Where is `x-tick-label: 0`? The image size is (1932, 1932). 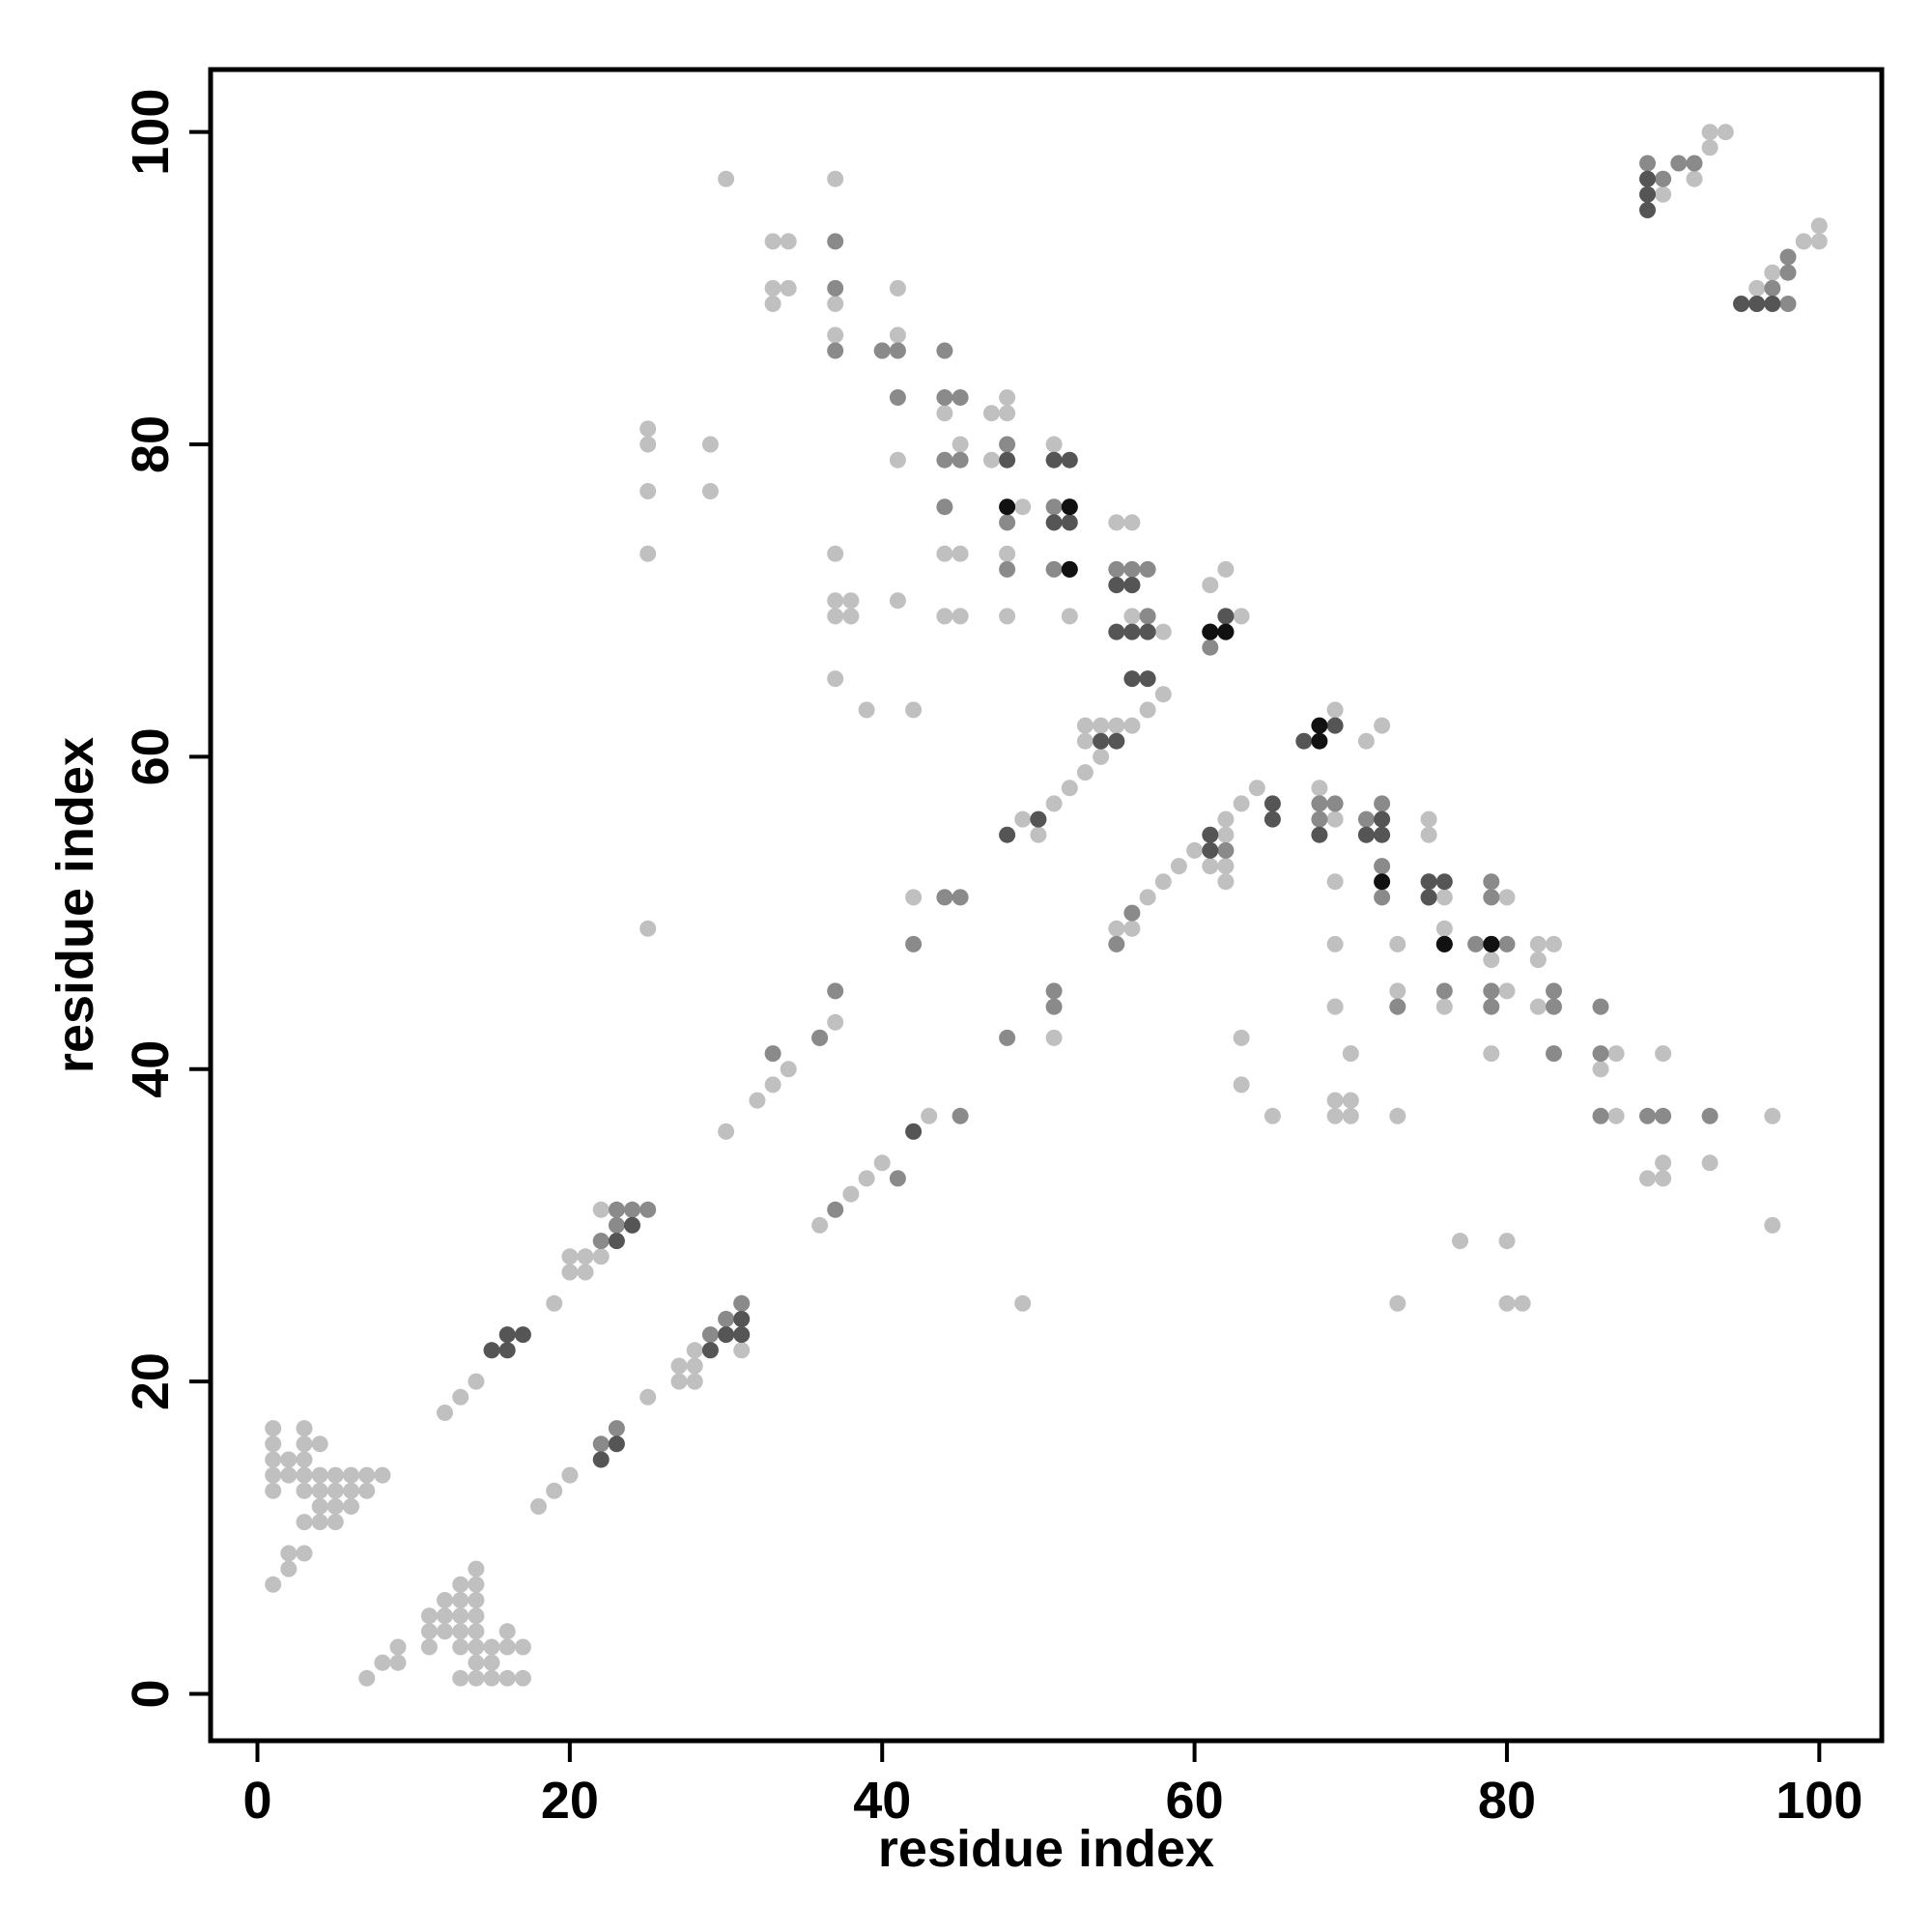 x-tick-label: 0 is located at coordinates (256, 1801).